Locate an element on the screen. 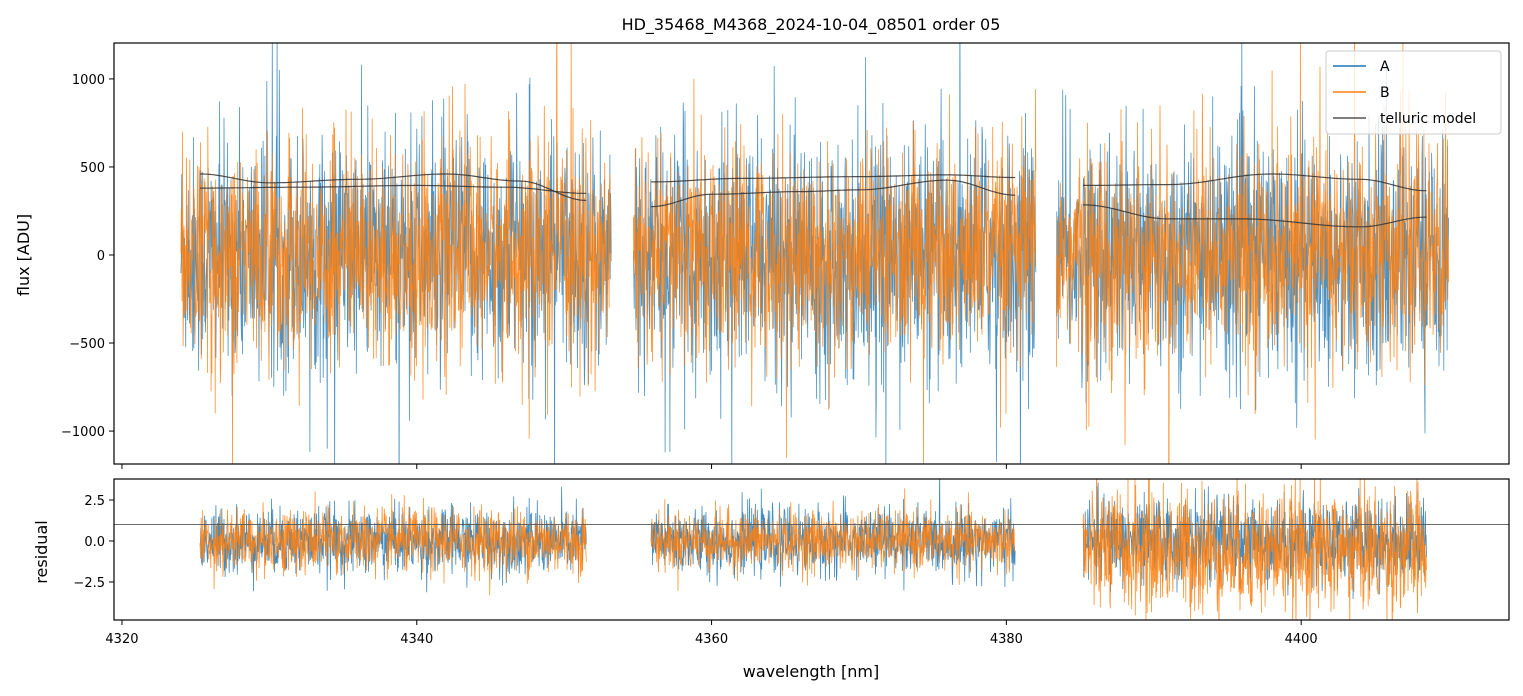 Image resolution: width=1523 pixels, height=696 pixels. x-axis-label: wavelength [nm] is located at coordinates (811, 671).